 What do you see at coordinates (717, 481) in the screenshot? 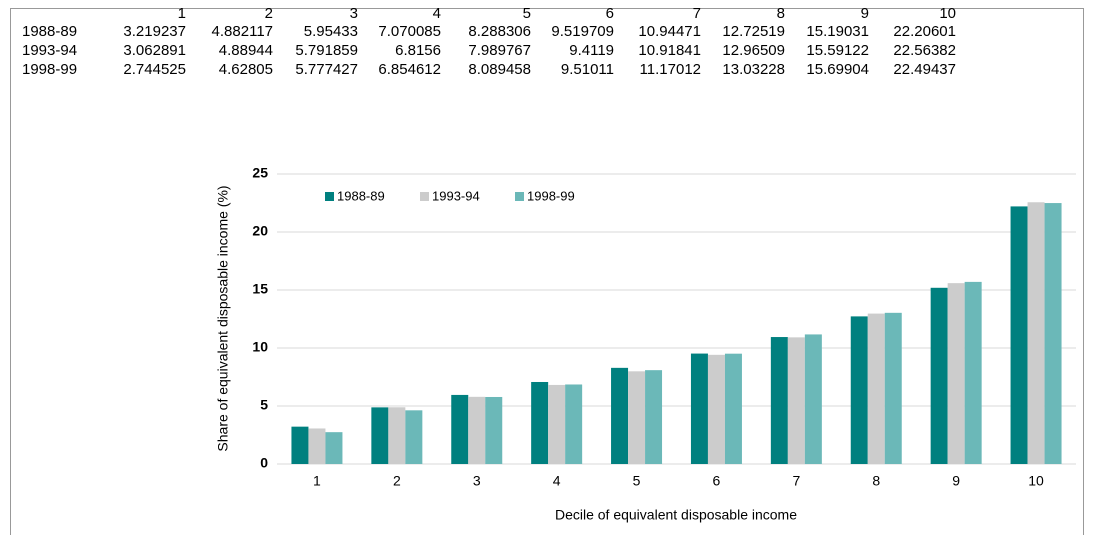
I see `x-tick-label: 6` at bounding box center [717, 481].